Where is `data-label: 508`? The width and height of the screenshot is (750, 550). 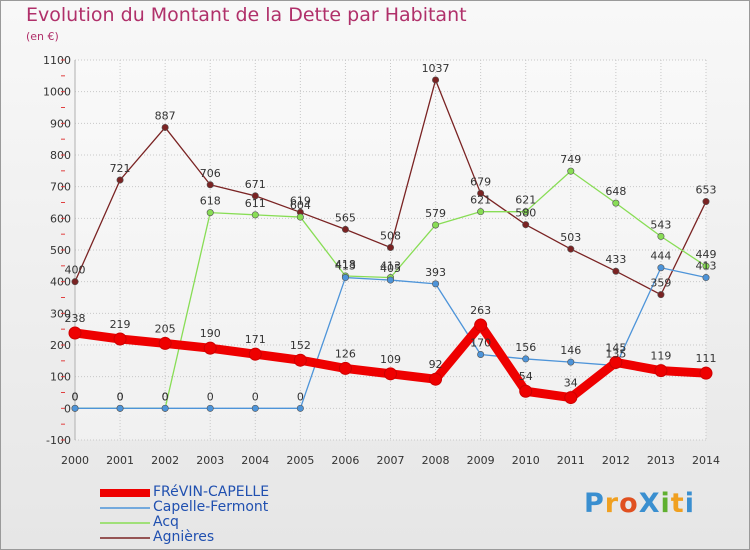
data-label: 508 is located at coordinates (390, 235).